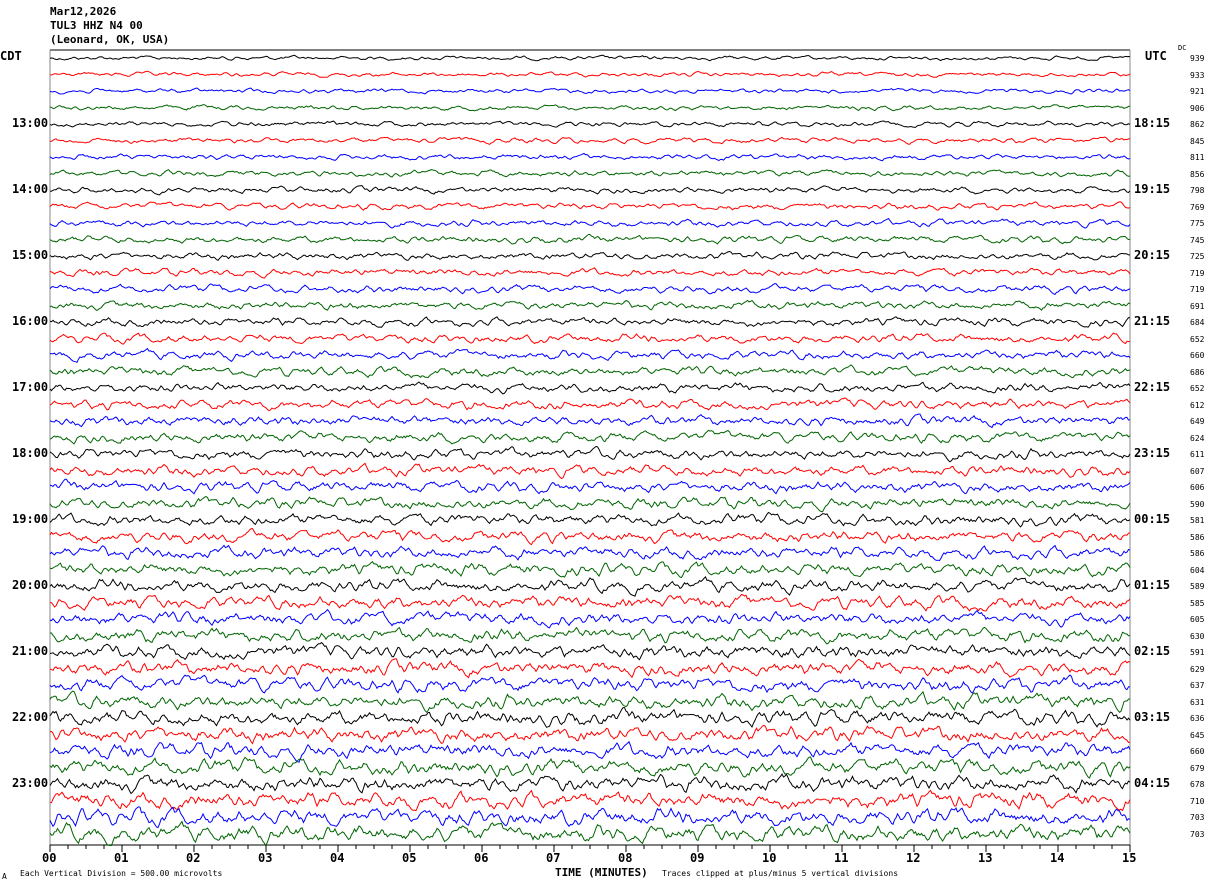 This screenshot has width=1210, height=886. I want to click on x-tick-label: 06, so click(481, 858).